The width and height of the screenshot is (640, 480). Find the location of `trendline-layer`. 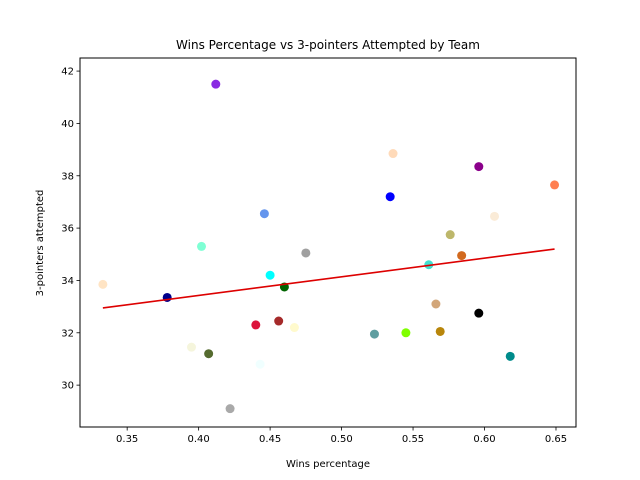

trendline-layer is located at coordinates (328, 278).